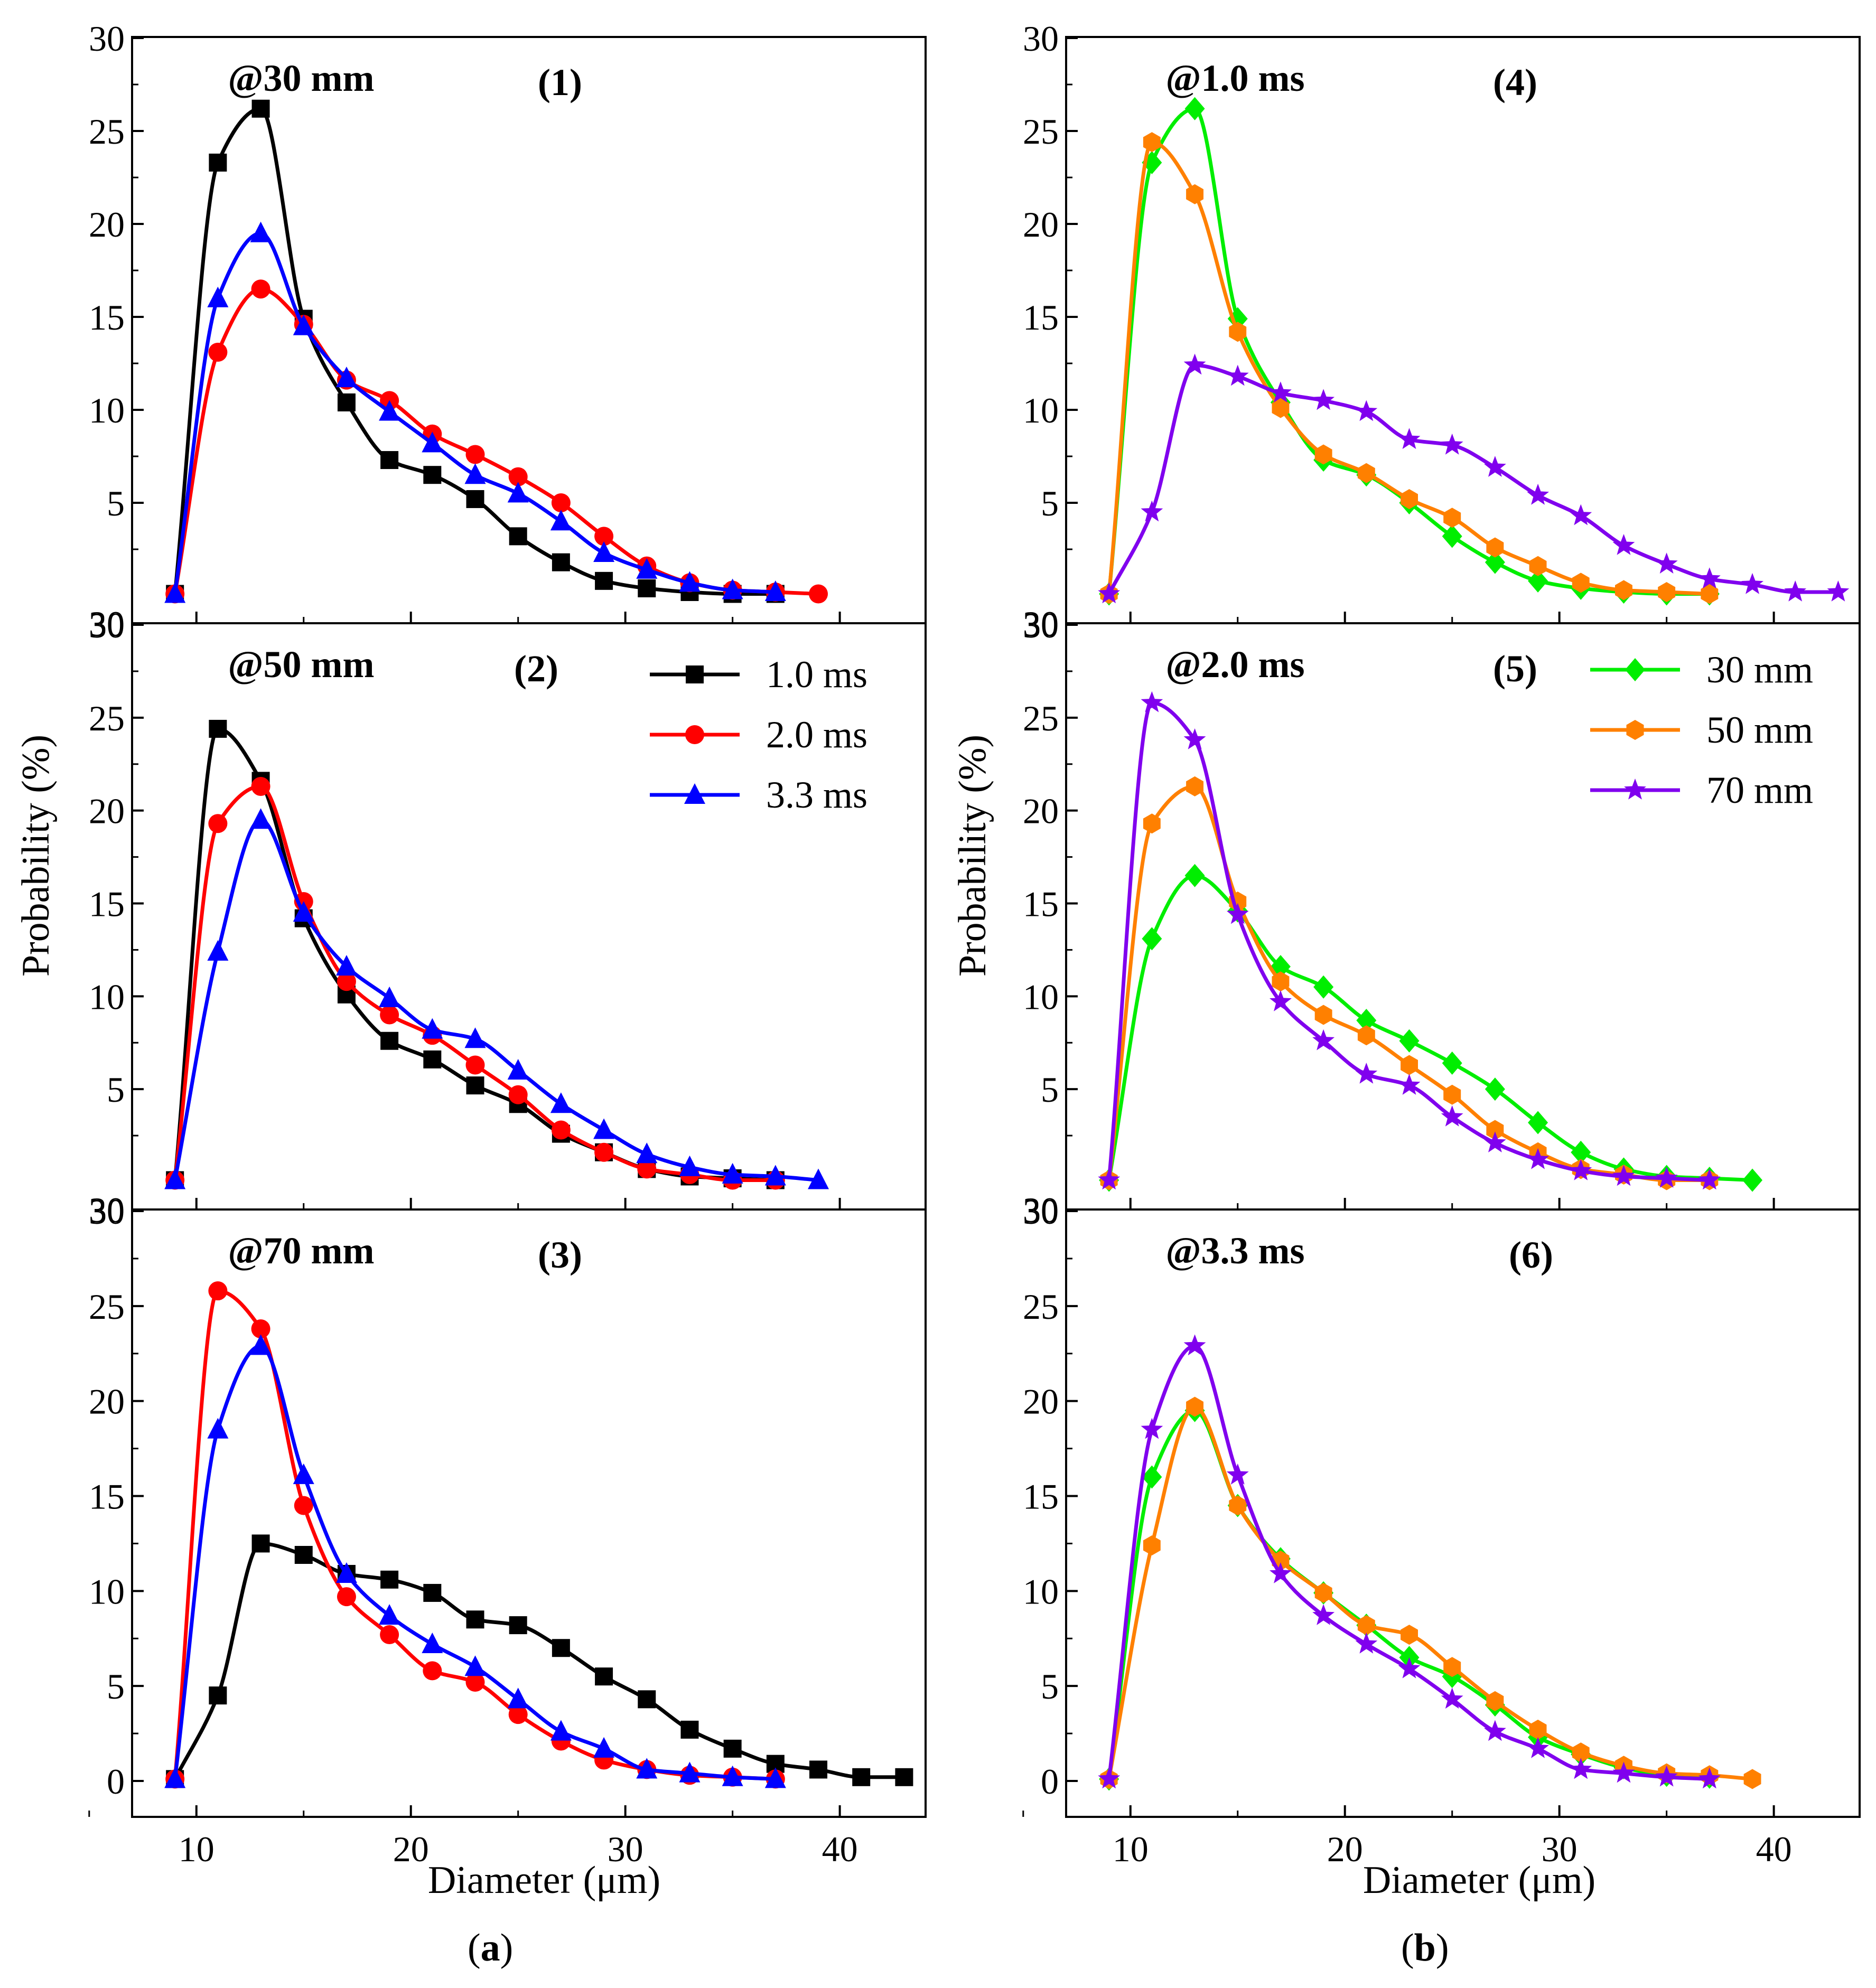 The image size is (1876, 1988). What do you see at coordinates (508, 331) in the screenshot?
I see `chart-panel-1: 5 10 15 20 25 30 30 @30 mm (1)` at bounding box center [508, 331].